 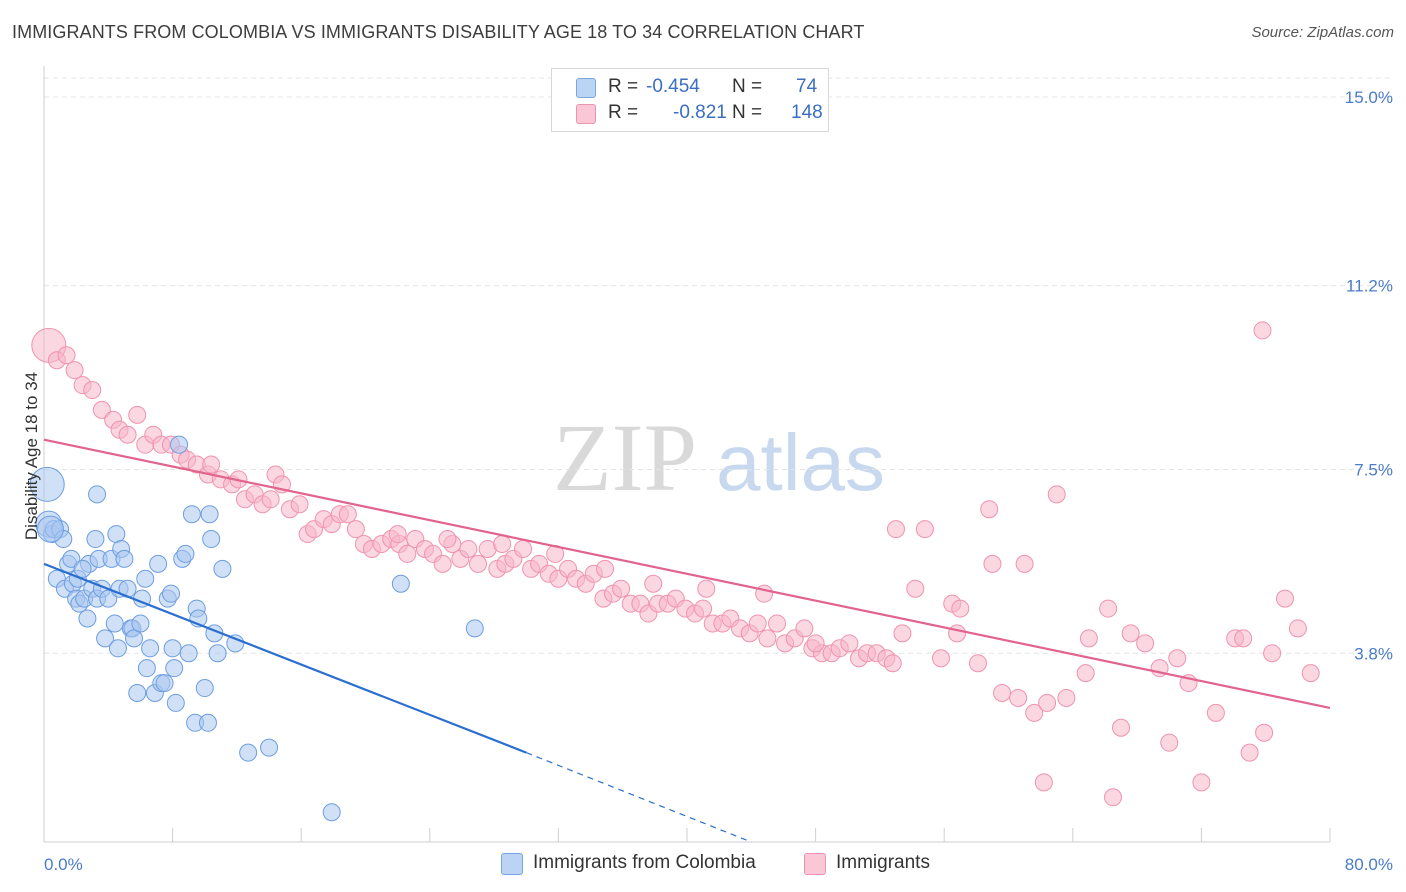 I want to click on legend-n-value: 148, so click(x=807, y=112).